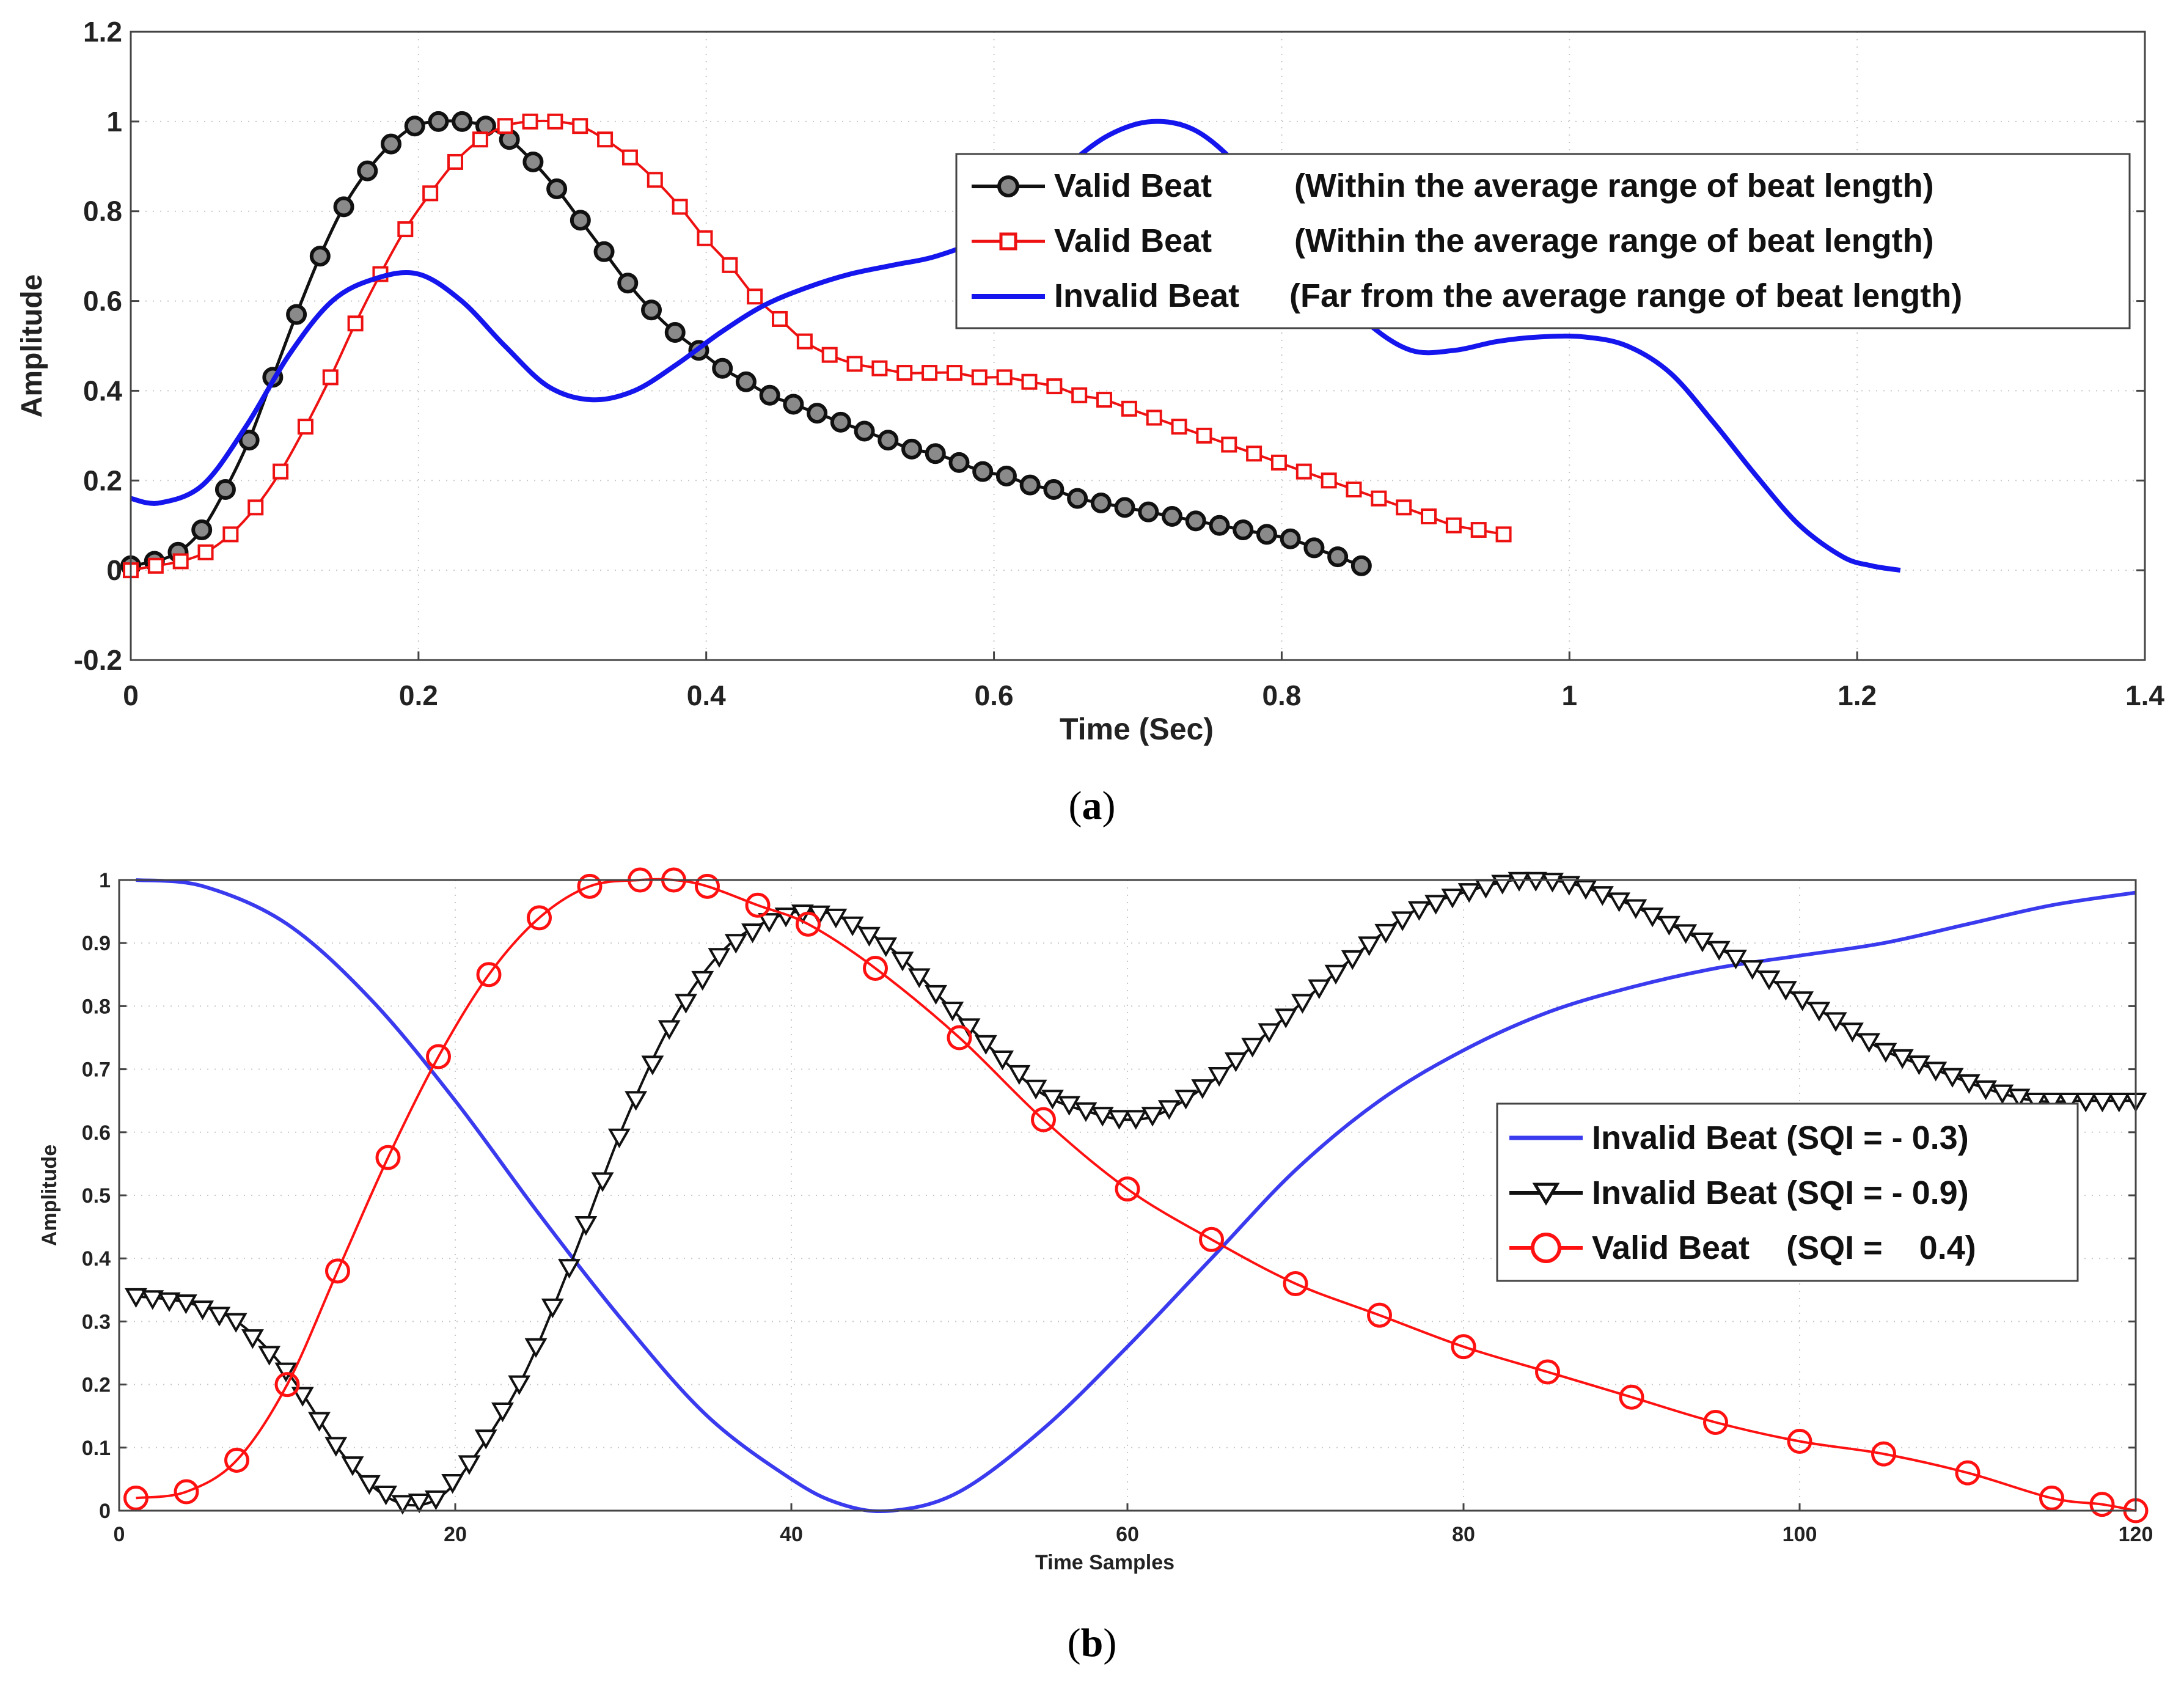  What do you see at coordinates (1463, 1535) in the screenshot?
I see `panel-b-x-tick-label: 80` at bounding box center [1463, 1535].